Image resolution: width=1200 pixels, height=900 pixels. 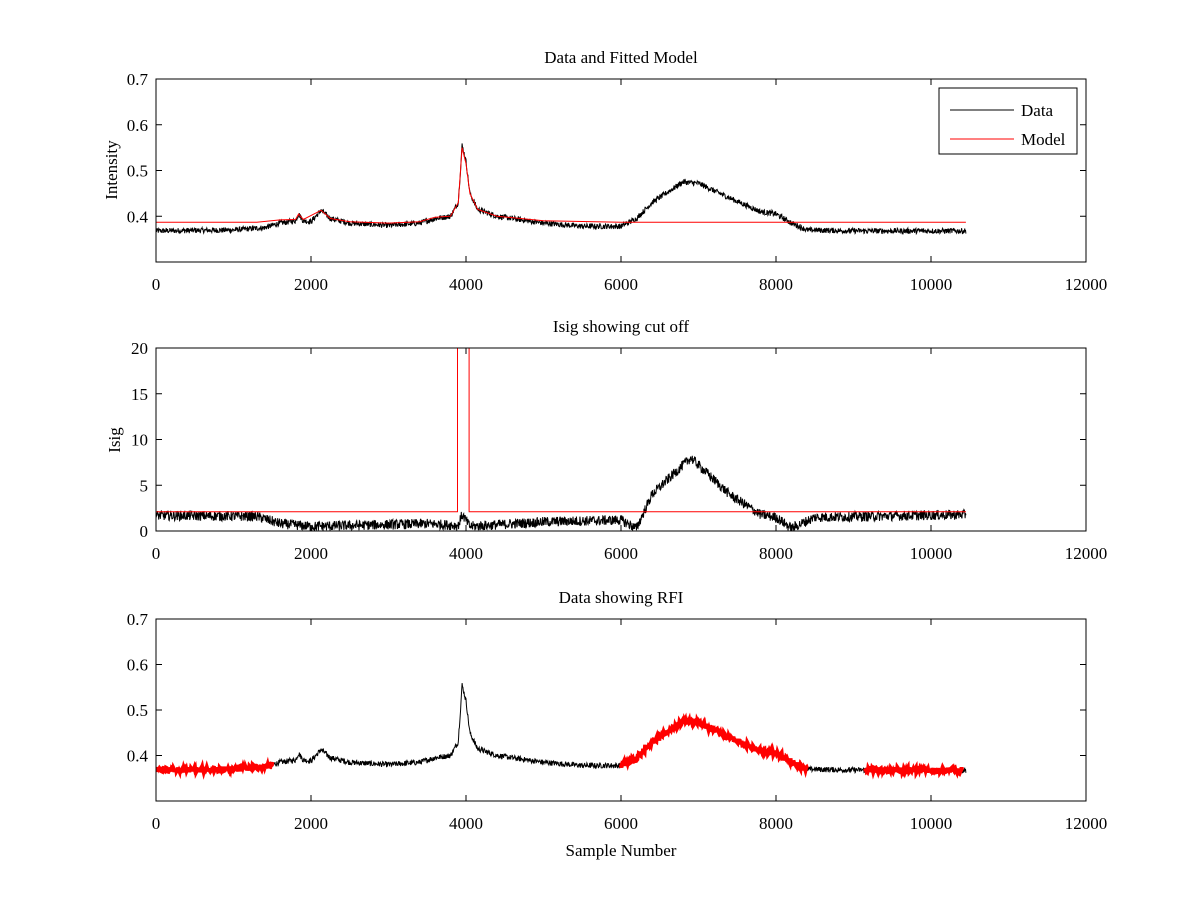 What do you see at coordinates (621, 597) in the screenshot?
I see `subplot-title: Data showing RFI` at bounding box center [621, 597].